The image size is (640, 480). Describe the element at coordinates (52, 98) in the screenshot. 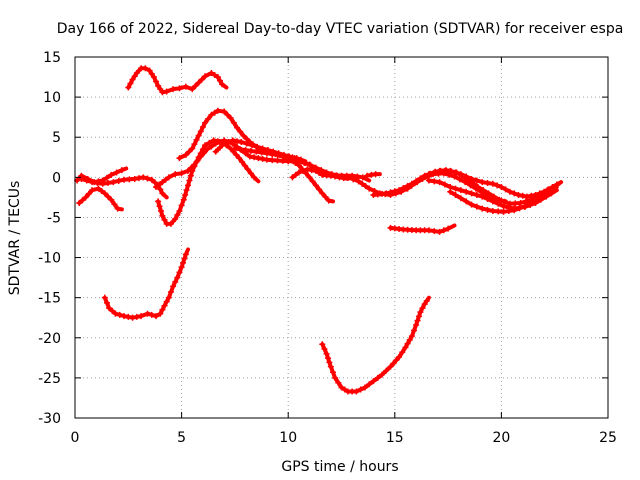

I see `y-tick-label: 10` at that location.